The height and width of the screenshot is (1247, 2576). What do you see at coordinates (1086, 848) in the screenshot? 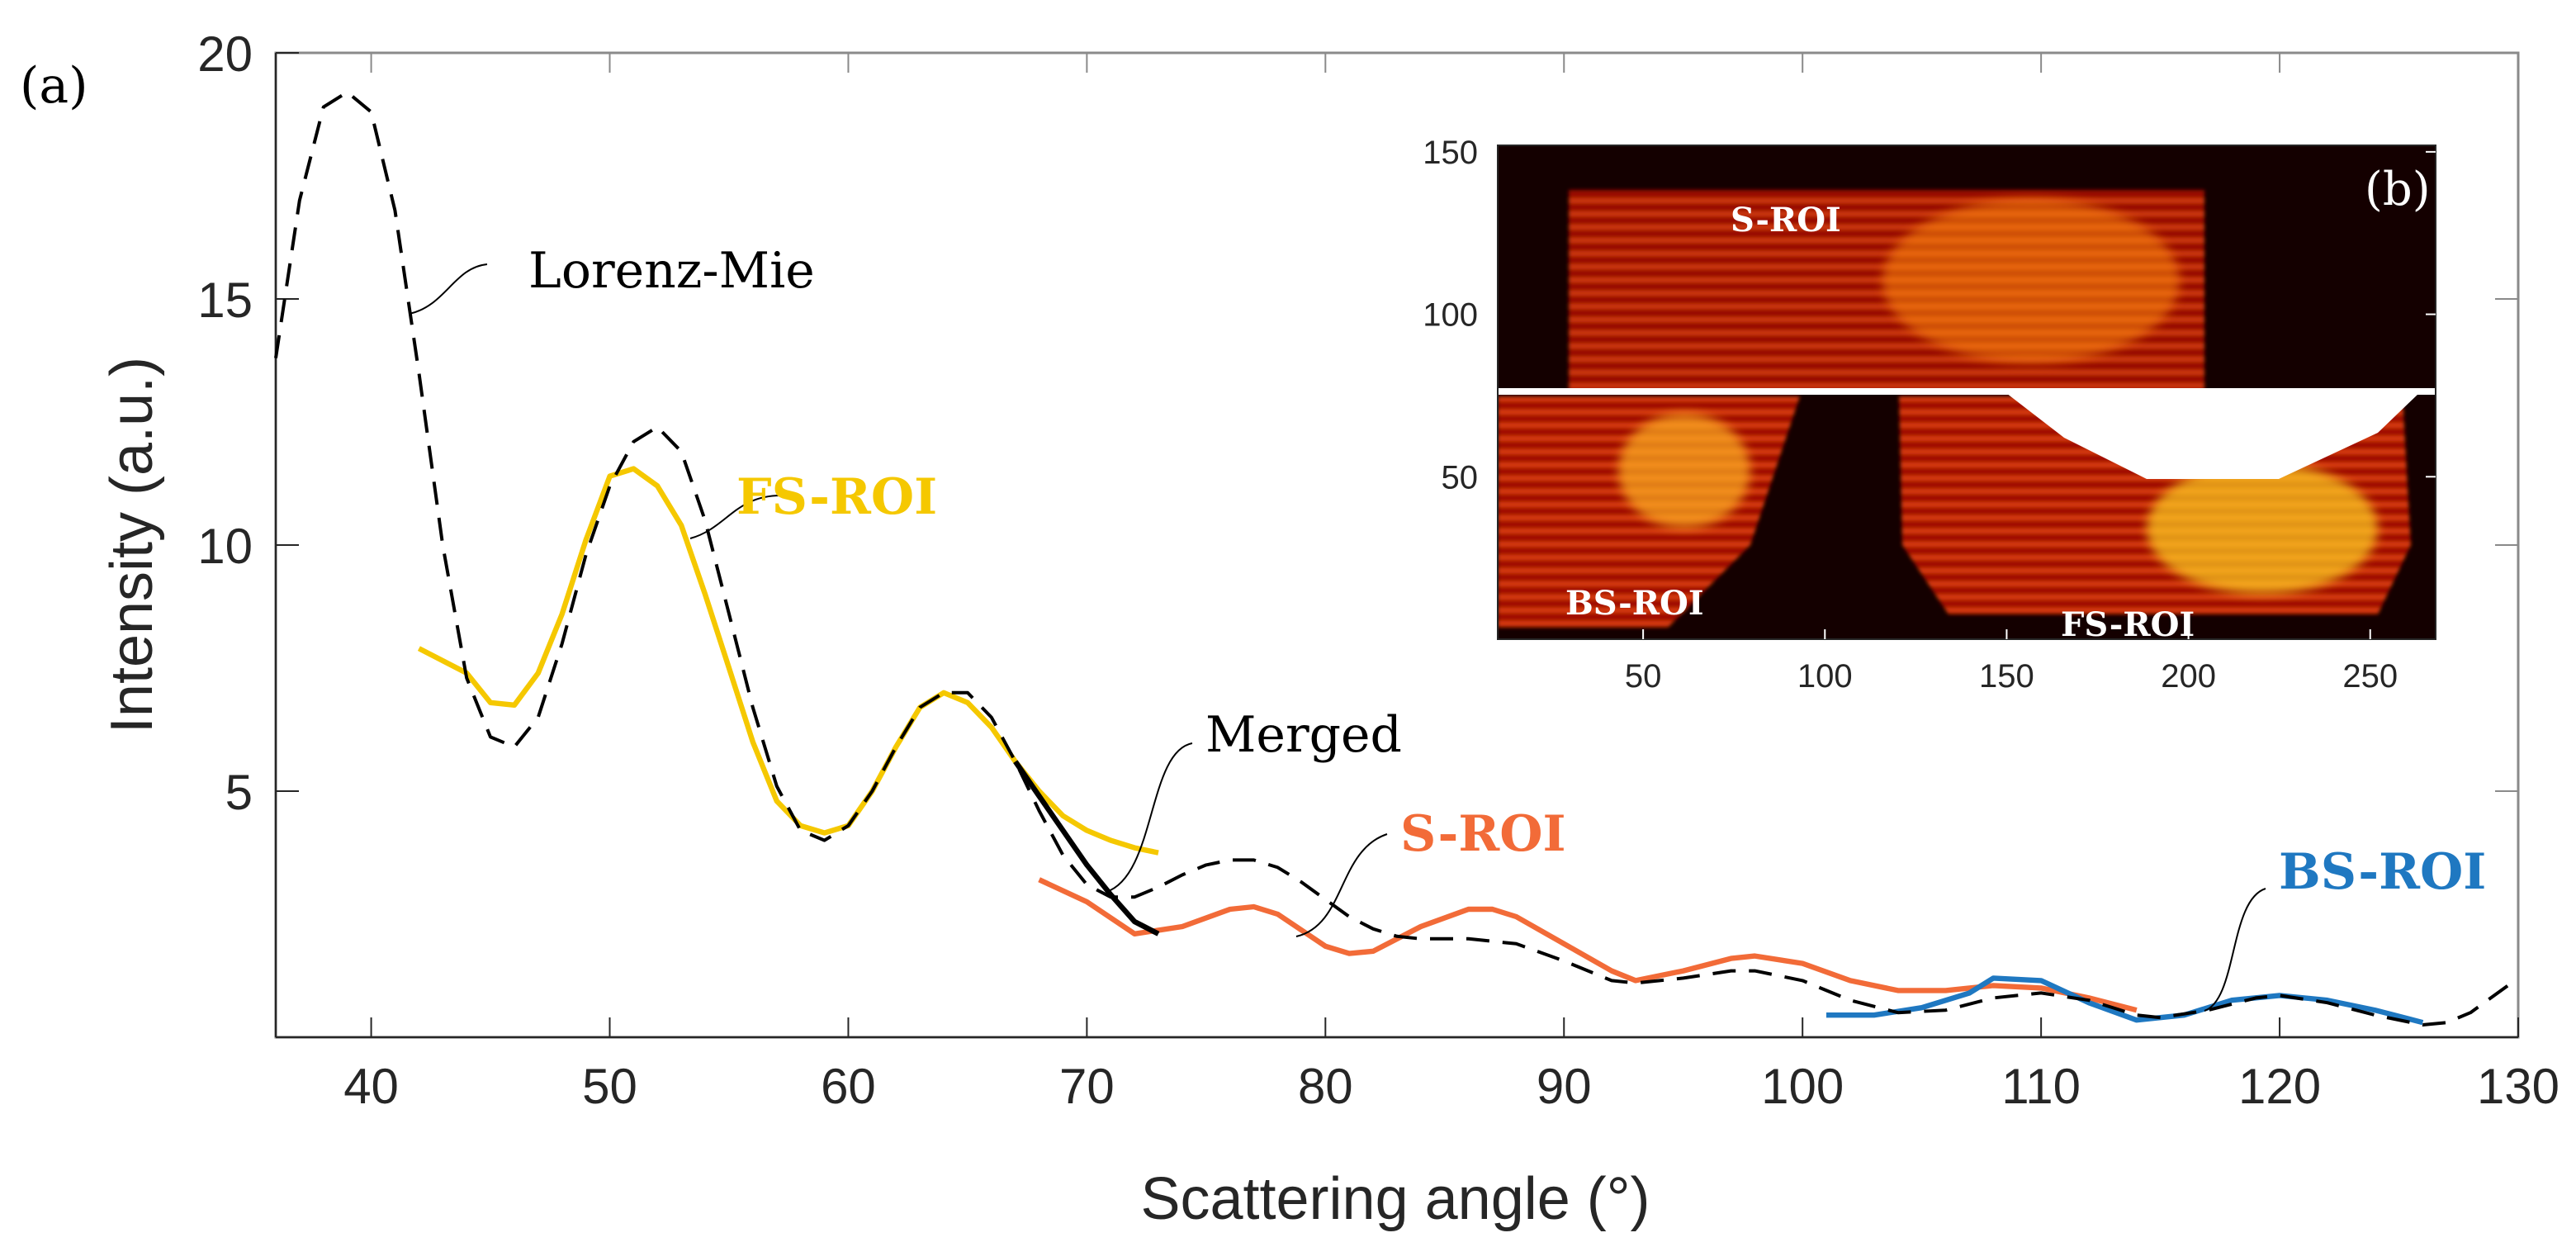
I see `series-merged-line` at bounding box center [1086, 848].